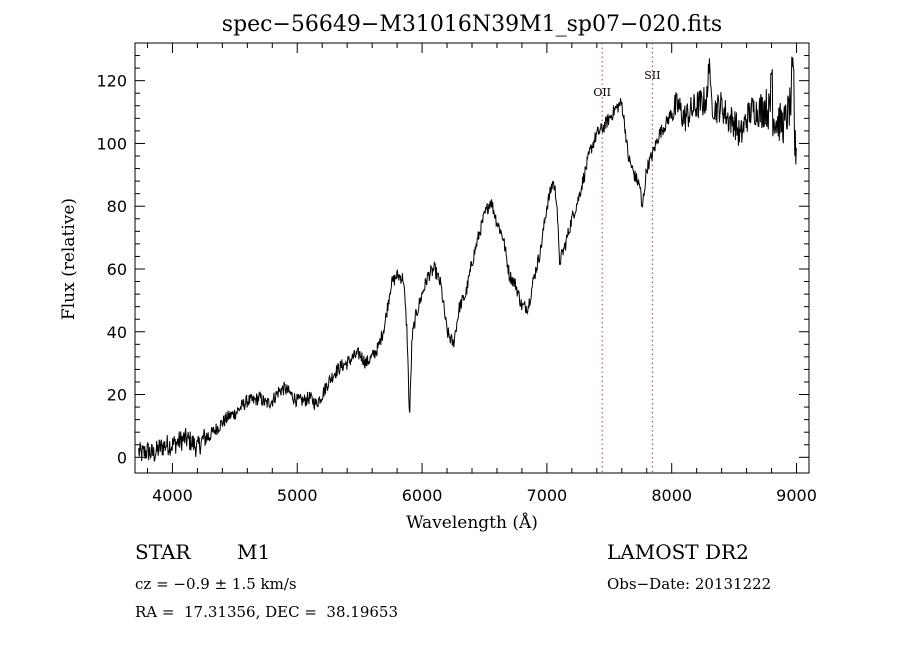 The width and height of the screenshot is (900, 650). Describe the element at coordinates (547, 495) in the screenshot. I see `x-tick-label: 7000` at that location.